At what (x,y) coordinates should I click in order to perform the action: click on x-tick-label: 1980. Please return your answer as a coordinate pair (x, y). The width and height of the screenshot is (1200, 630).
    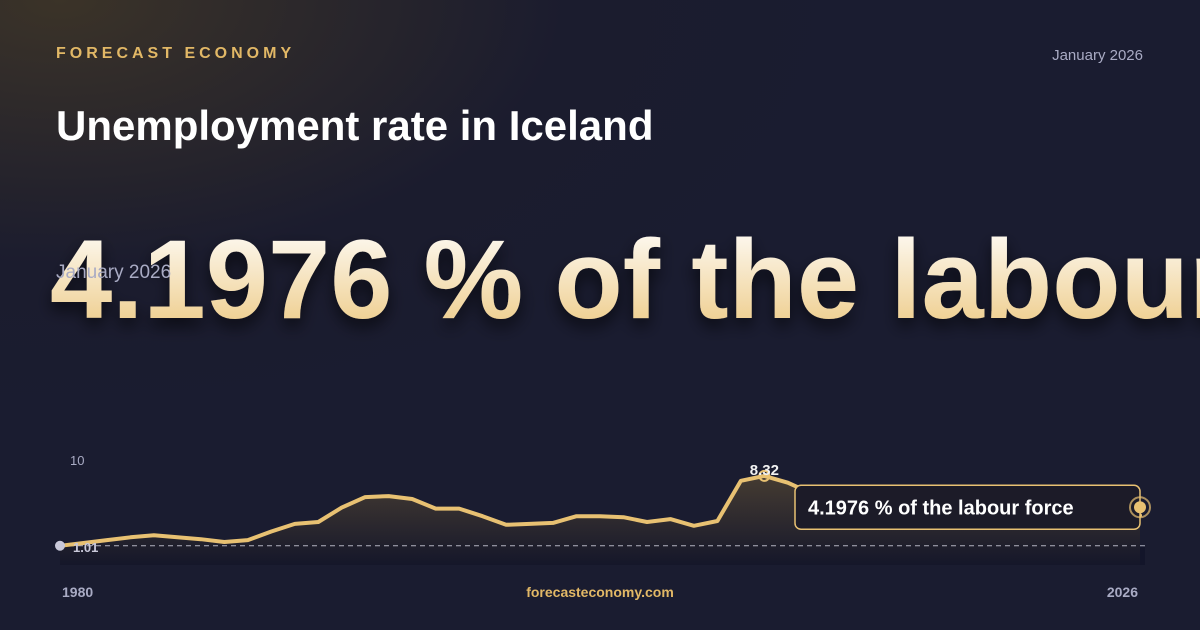
    Looking at the image, I should click on (77, 592).